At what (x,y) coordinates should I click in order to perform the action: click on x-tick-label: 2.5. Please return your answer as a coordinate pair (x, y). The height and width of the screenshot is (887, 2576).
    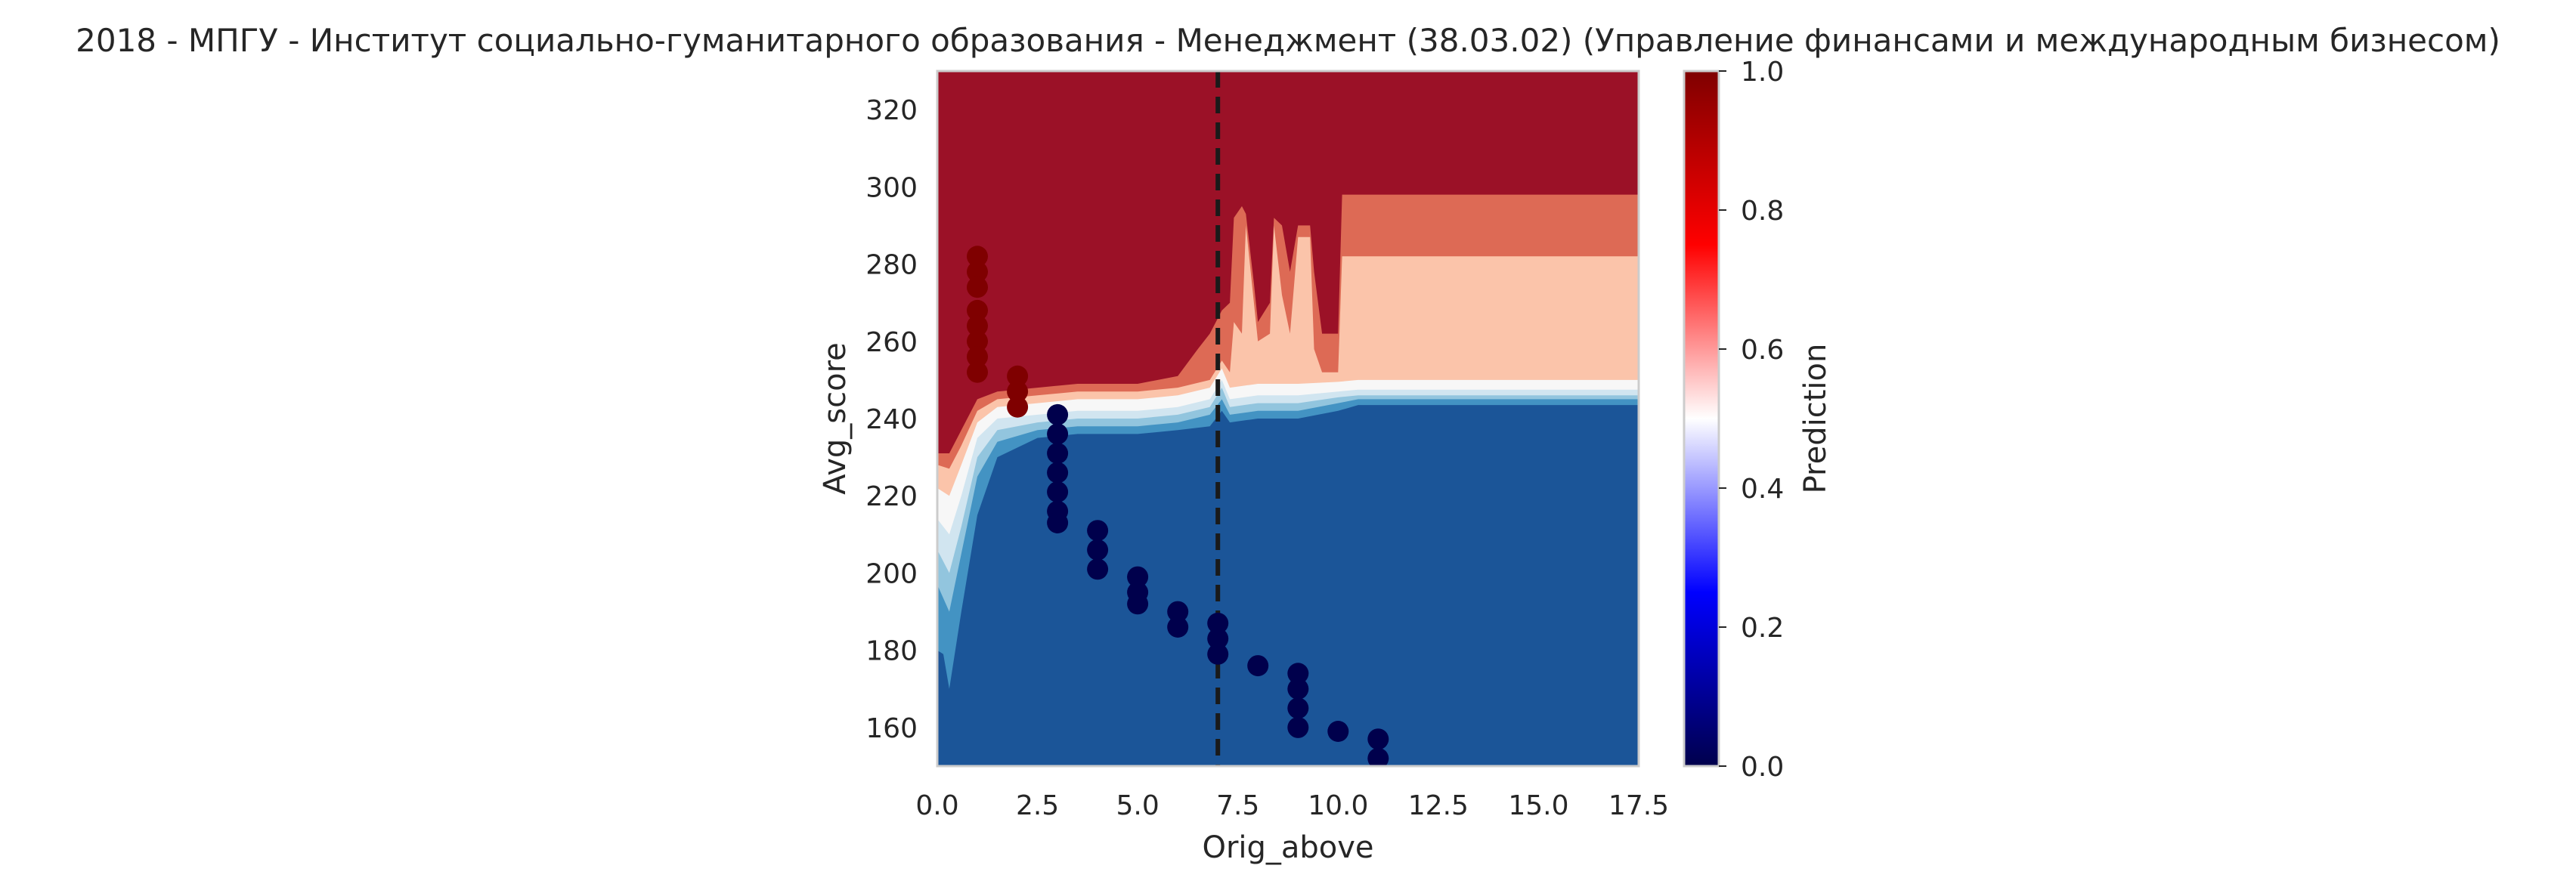
    Looking at the image, I should click on (1037, 805).